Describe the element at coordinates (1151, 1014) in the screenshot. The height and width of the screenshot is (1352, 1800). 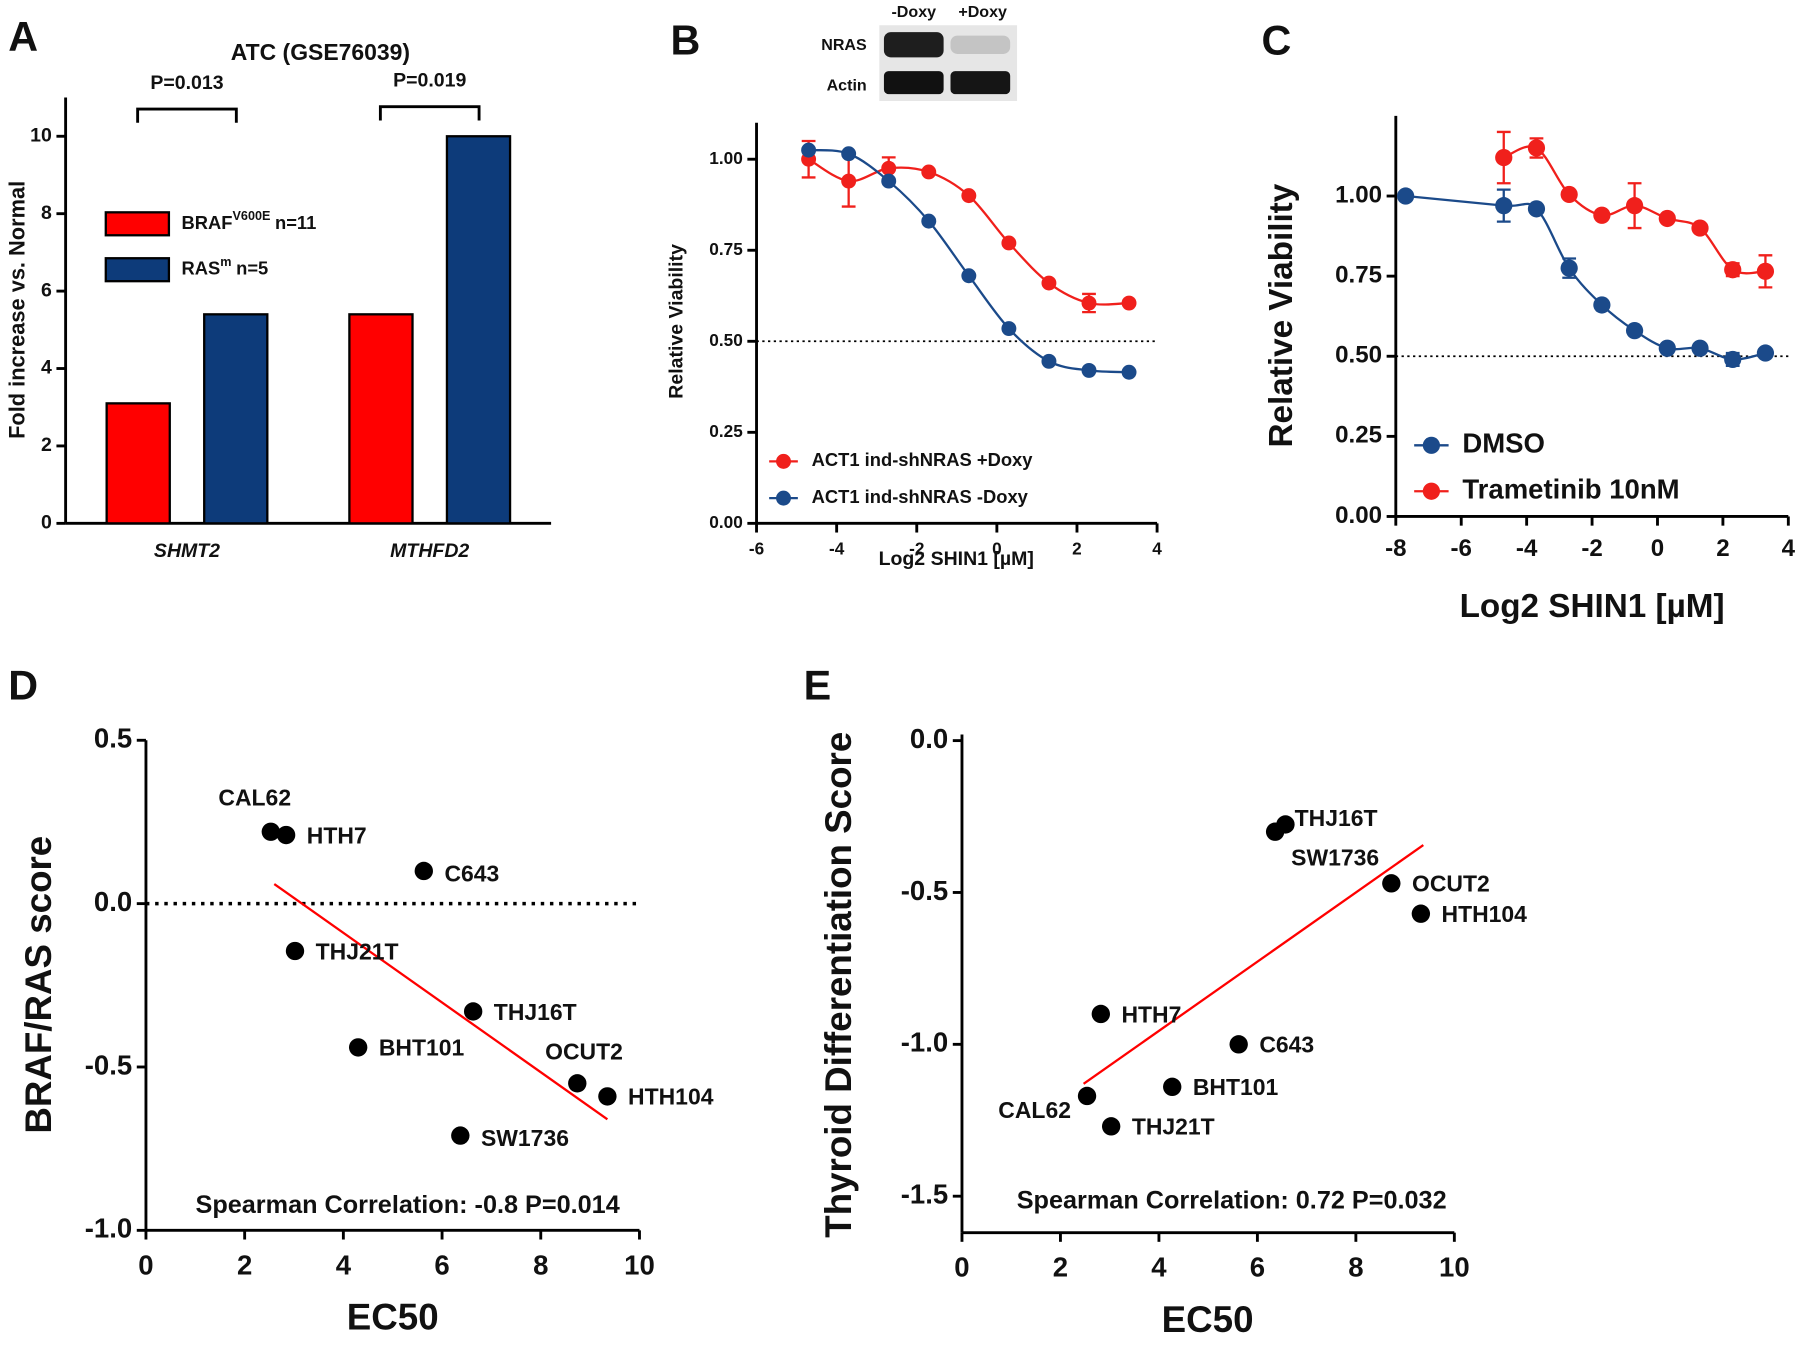
I see `point-label: HTH7` at that location.